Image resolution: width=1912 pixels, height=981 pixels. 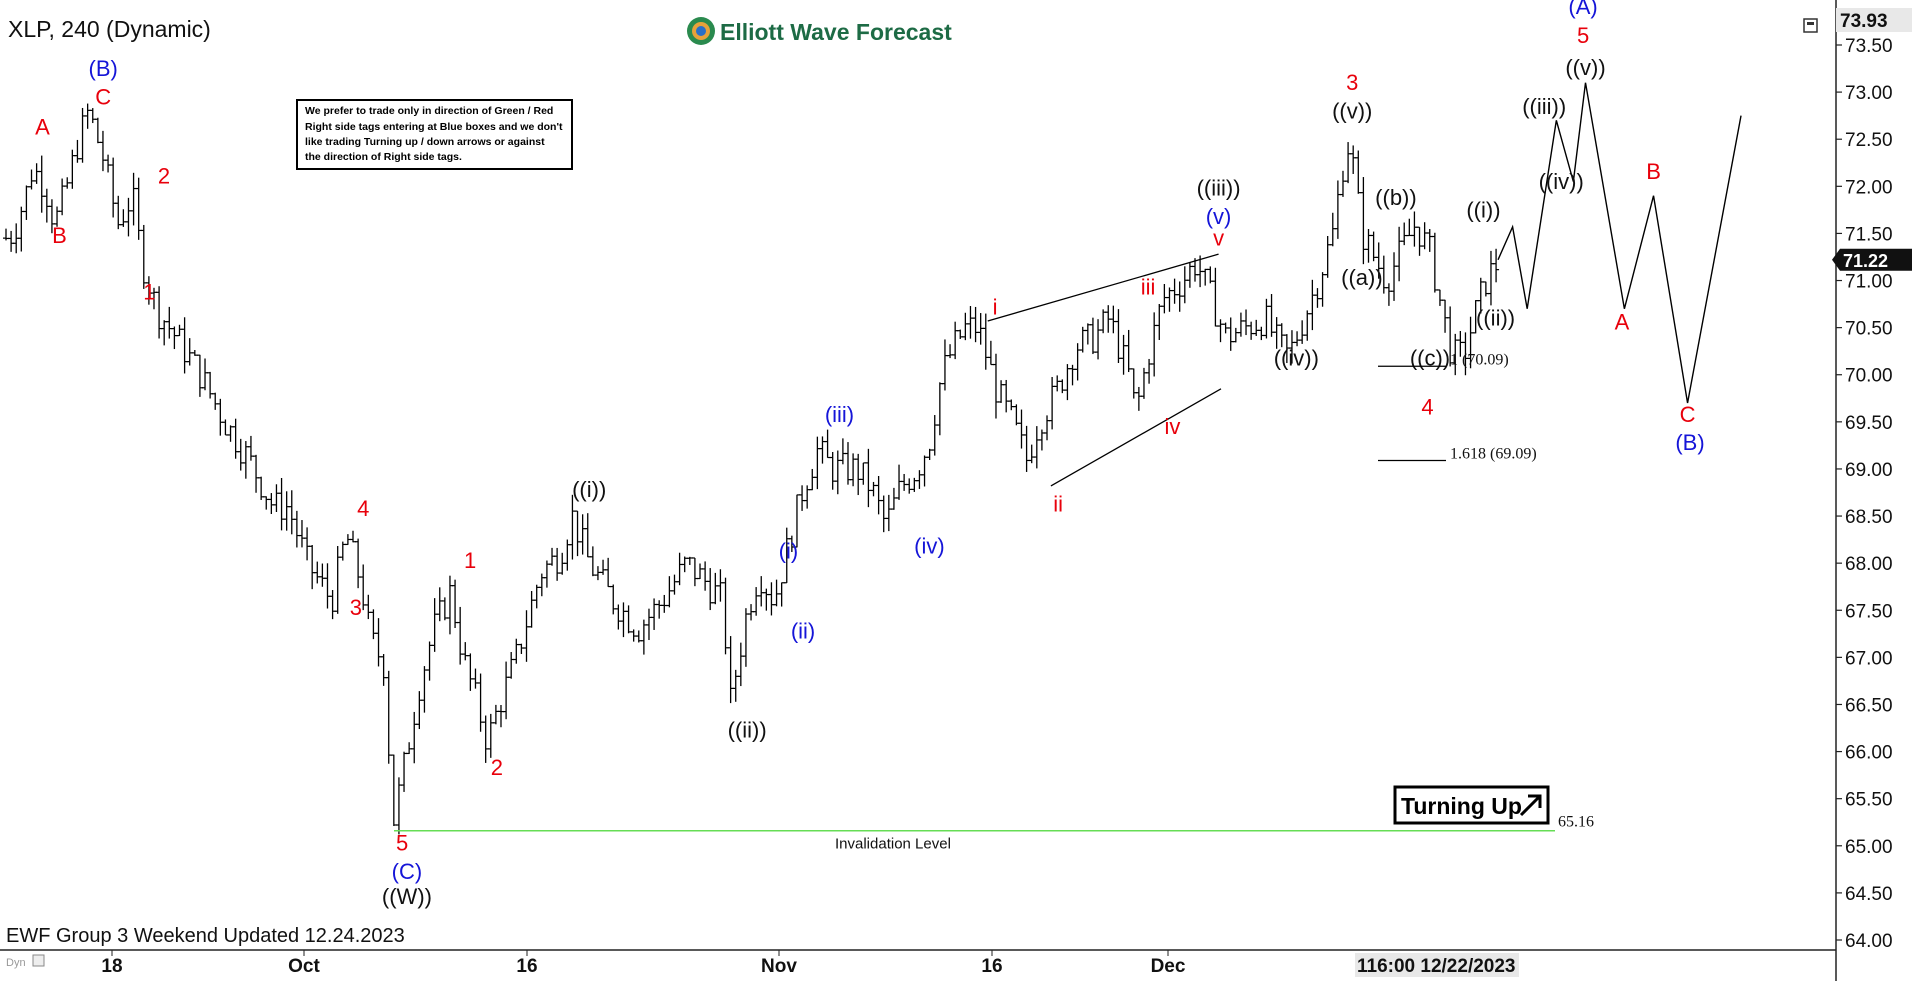 I want to click on current-price-tag: 71.22, so click(x=1872, y=259).